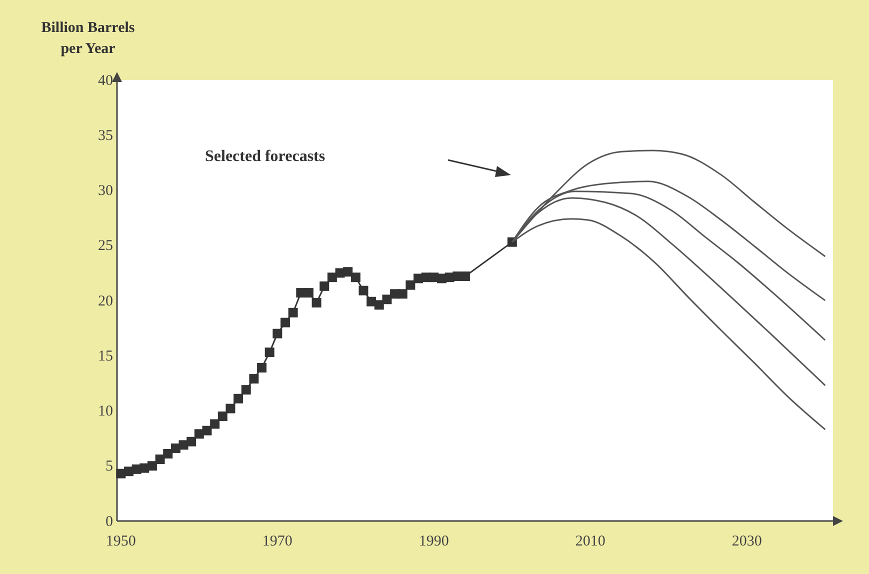  Describe the element at coordinates (747, 542) in the screenshot. I see `x-tick-label: 2030` at that location.